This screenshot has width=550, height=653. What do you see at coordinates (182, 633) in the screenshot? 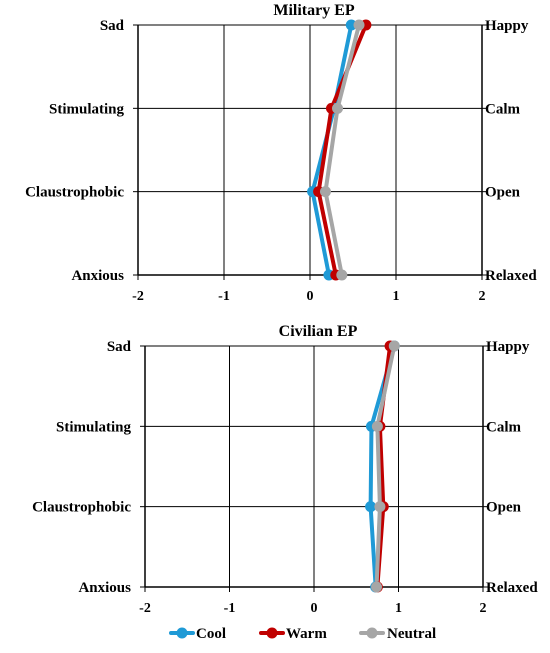
I see `legend-marker-cool` at bounding box center [182, 633].